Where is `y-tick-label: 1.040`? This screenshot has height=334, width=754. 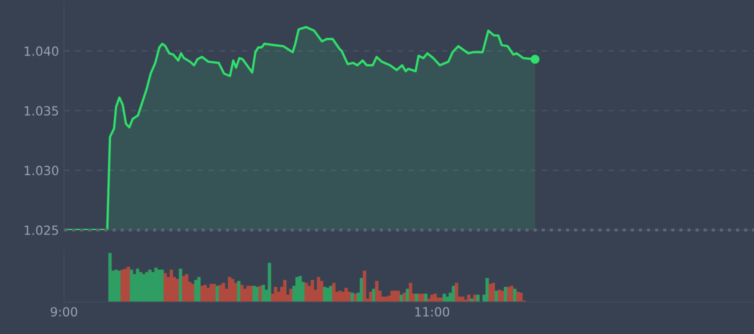 y-tick-label: 1.040 is located at coordinates (41, 51).